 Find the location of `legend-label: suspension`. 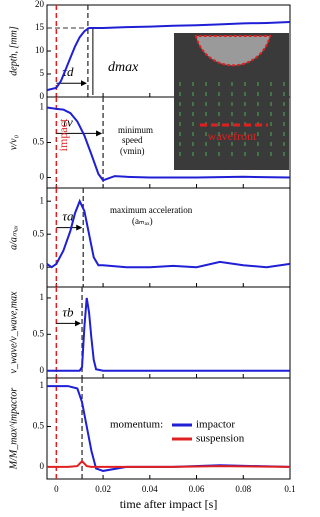

legend-label: suspension is located at coordinates (220, 439).